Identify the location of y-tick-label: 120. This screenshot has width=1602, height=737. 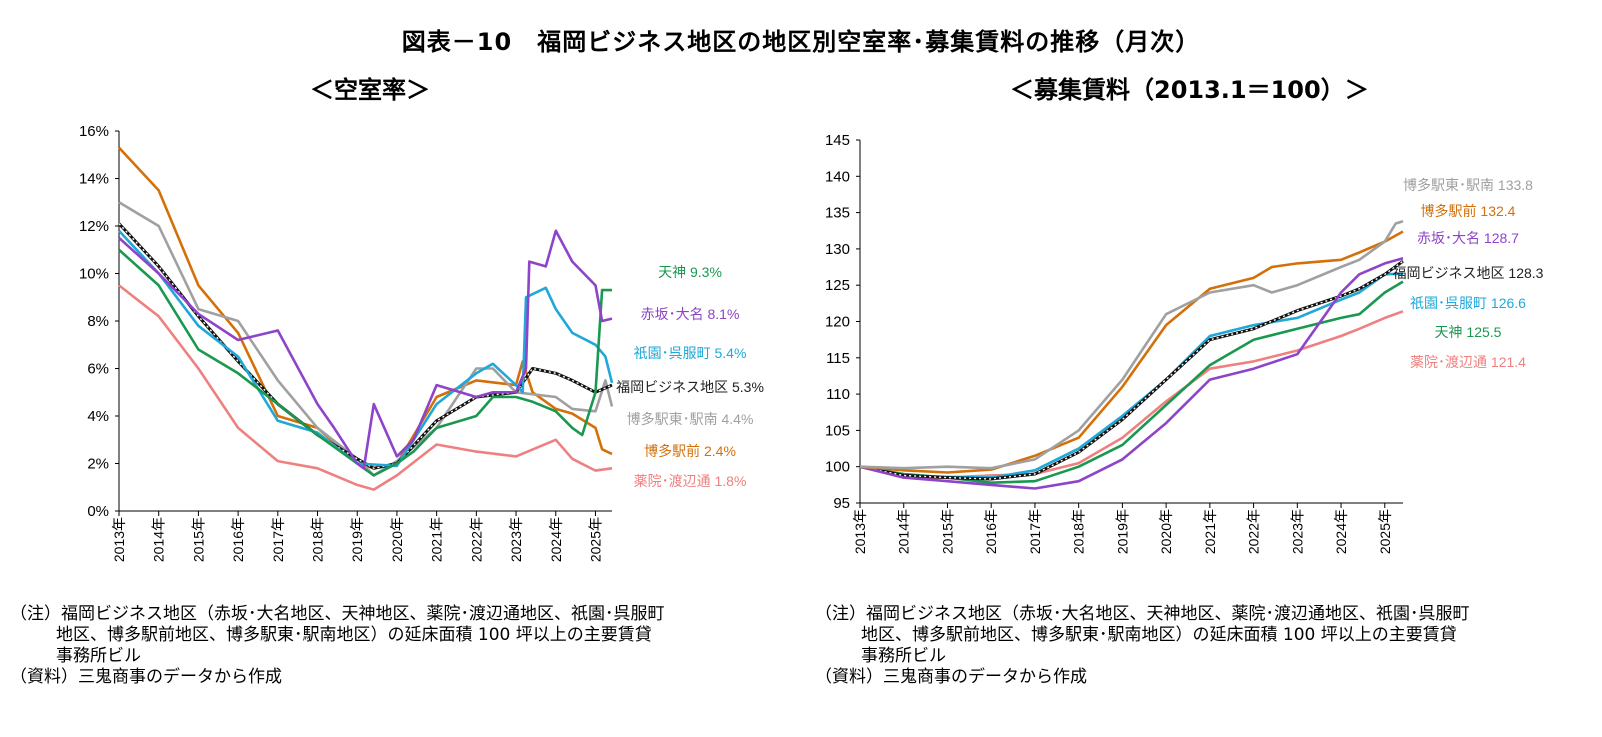
(837, 322).